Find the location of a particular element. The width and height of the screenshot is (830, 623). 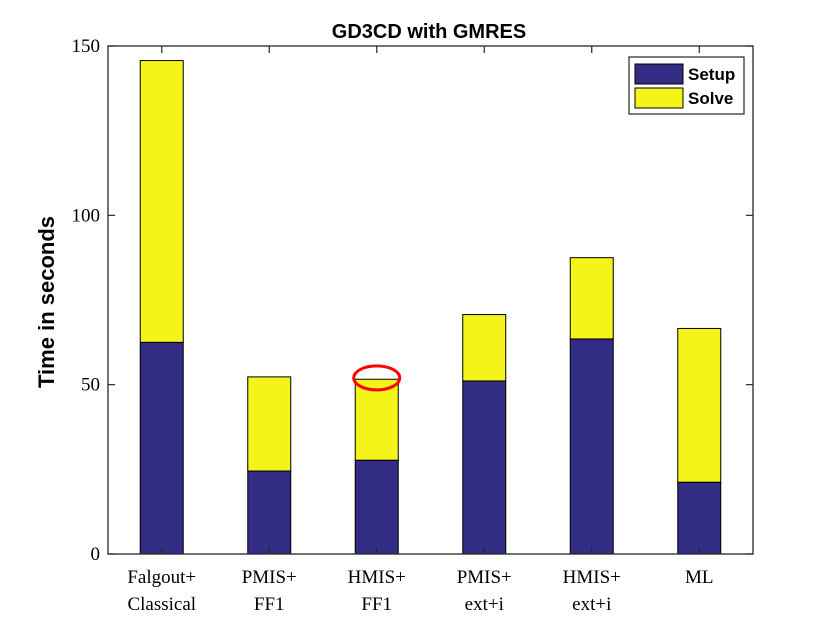

y-tick-label-2: 100 is located at coordinates (86, 215).